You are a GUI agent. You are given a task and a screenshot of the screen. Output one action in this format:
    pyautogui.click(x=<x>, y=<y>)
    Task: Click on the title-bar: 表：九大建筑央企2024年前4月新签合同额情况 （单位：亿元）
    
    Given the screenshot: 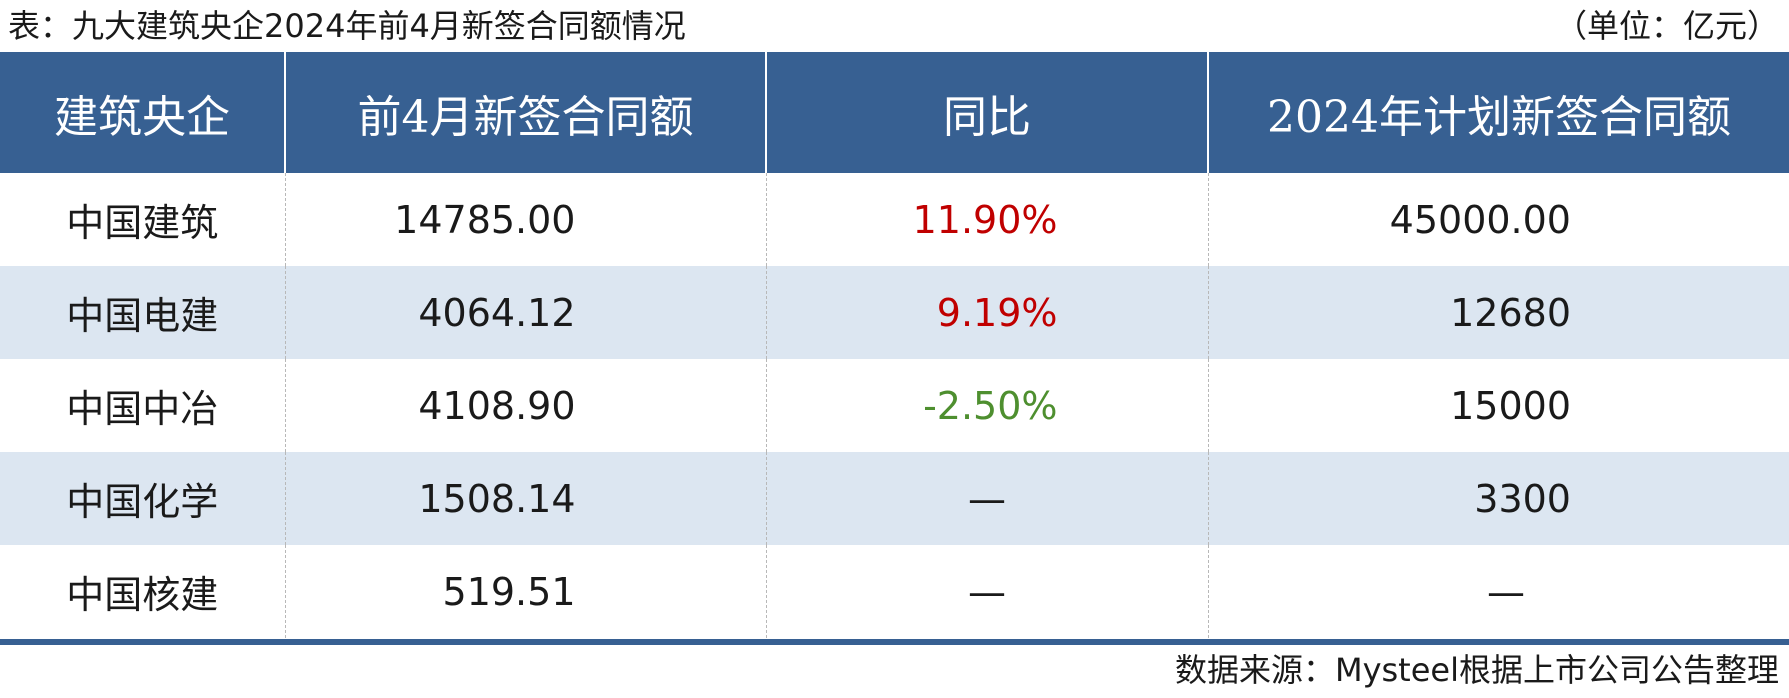 What is the action you would take?
    pyautogui.click(x=894, y=26)
    